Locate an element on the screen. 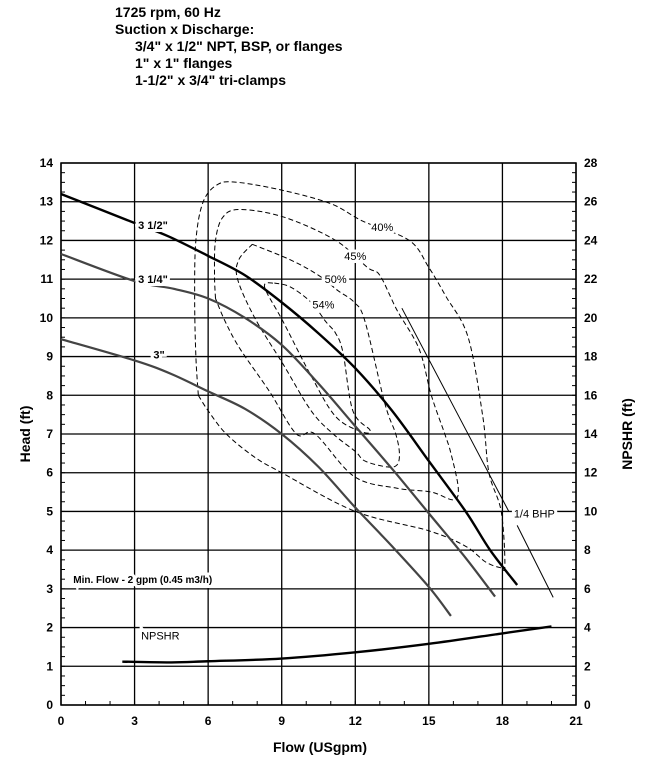 The image size is (653, 770). series-label: 3 1/4" is located at coordinates (153, 280).